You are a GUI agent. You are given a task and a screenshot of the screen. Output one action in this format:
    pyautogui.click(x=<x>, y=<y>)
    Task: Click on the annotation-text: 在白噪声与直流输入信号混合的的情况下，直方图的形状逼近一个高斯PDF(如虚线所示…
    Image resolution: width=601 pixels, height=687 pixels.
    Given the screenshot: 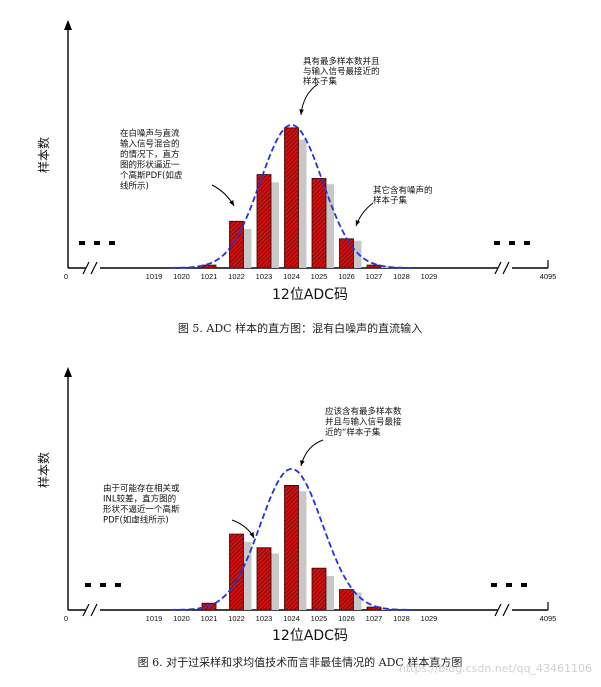 What is the action you would take?
    pyautogui.click(x=151, y=160)
    